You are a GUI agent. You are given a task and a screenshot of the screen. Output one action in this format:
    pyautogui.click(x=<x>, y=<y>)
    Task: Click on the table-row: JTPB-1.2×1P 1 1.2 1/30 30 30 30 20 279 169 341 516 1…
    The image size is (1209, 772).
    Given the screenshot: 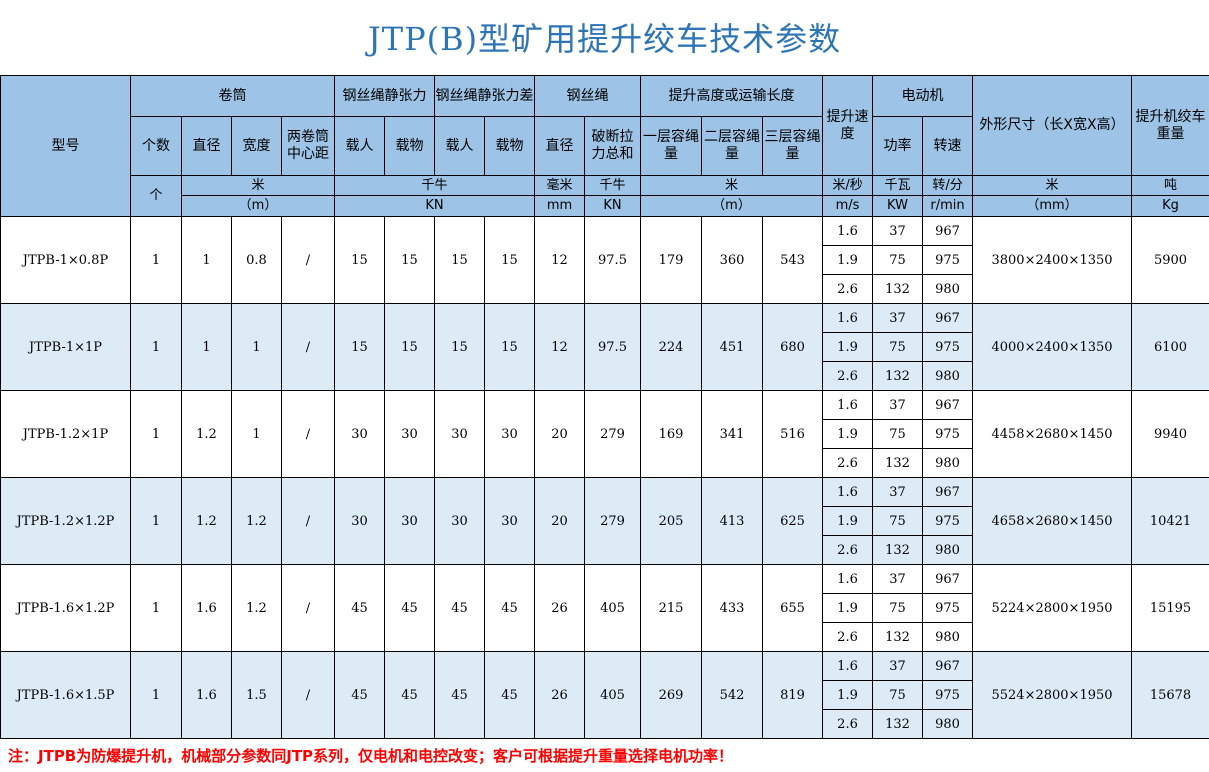 What is the action you would take?
    pyautogui.click(x=604, y=434)
    